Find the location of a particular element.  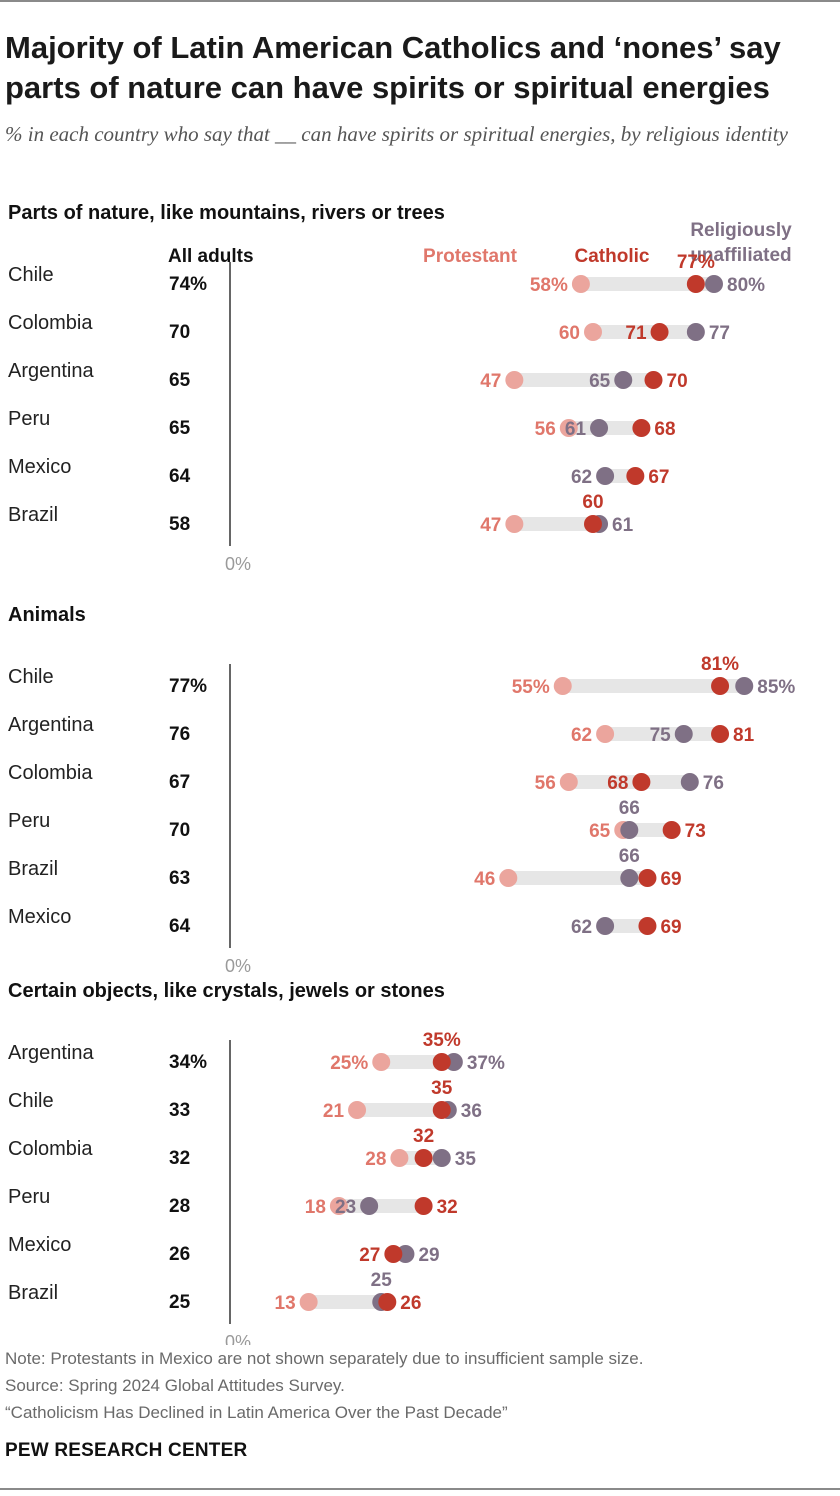

unaffiliated-value-label: 37% is located at coordinates (486, 1063).